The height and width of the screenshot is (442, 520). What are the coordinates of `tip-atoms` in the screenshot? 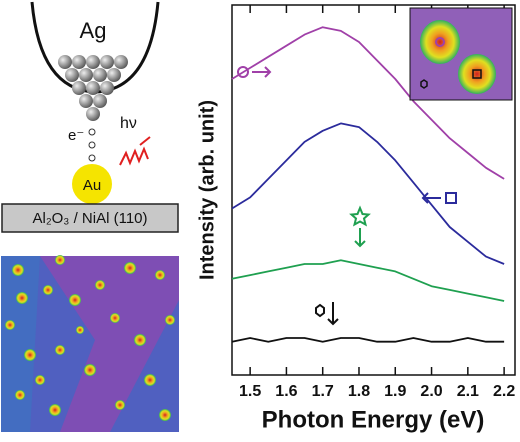 It's located at (93, 88).